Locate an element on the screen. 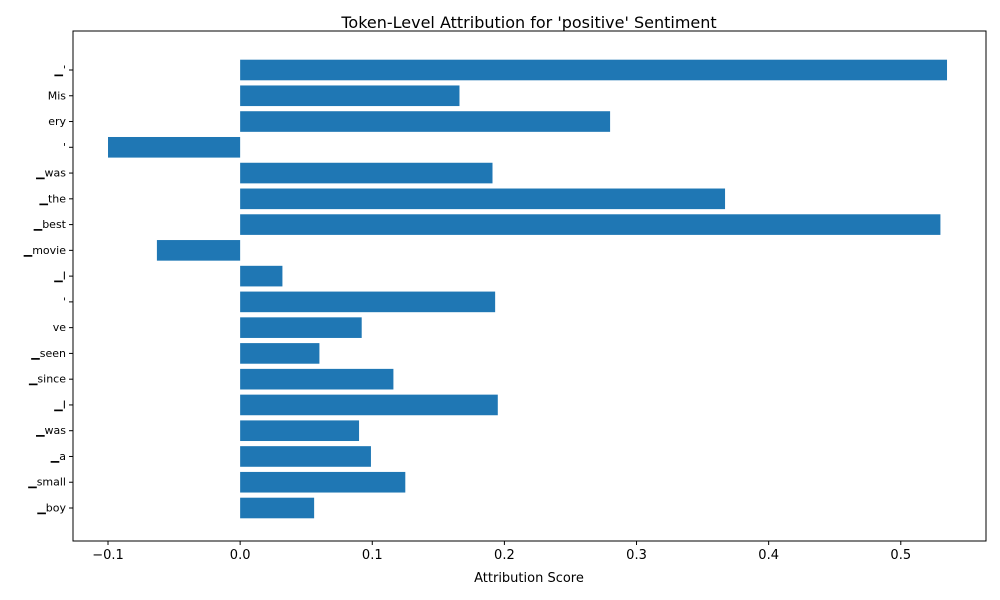  x-tick-label-2: 0.1 is located at coordinates (372, 555).